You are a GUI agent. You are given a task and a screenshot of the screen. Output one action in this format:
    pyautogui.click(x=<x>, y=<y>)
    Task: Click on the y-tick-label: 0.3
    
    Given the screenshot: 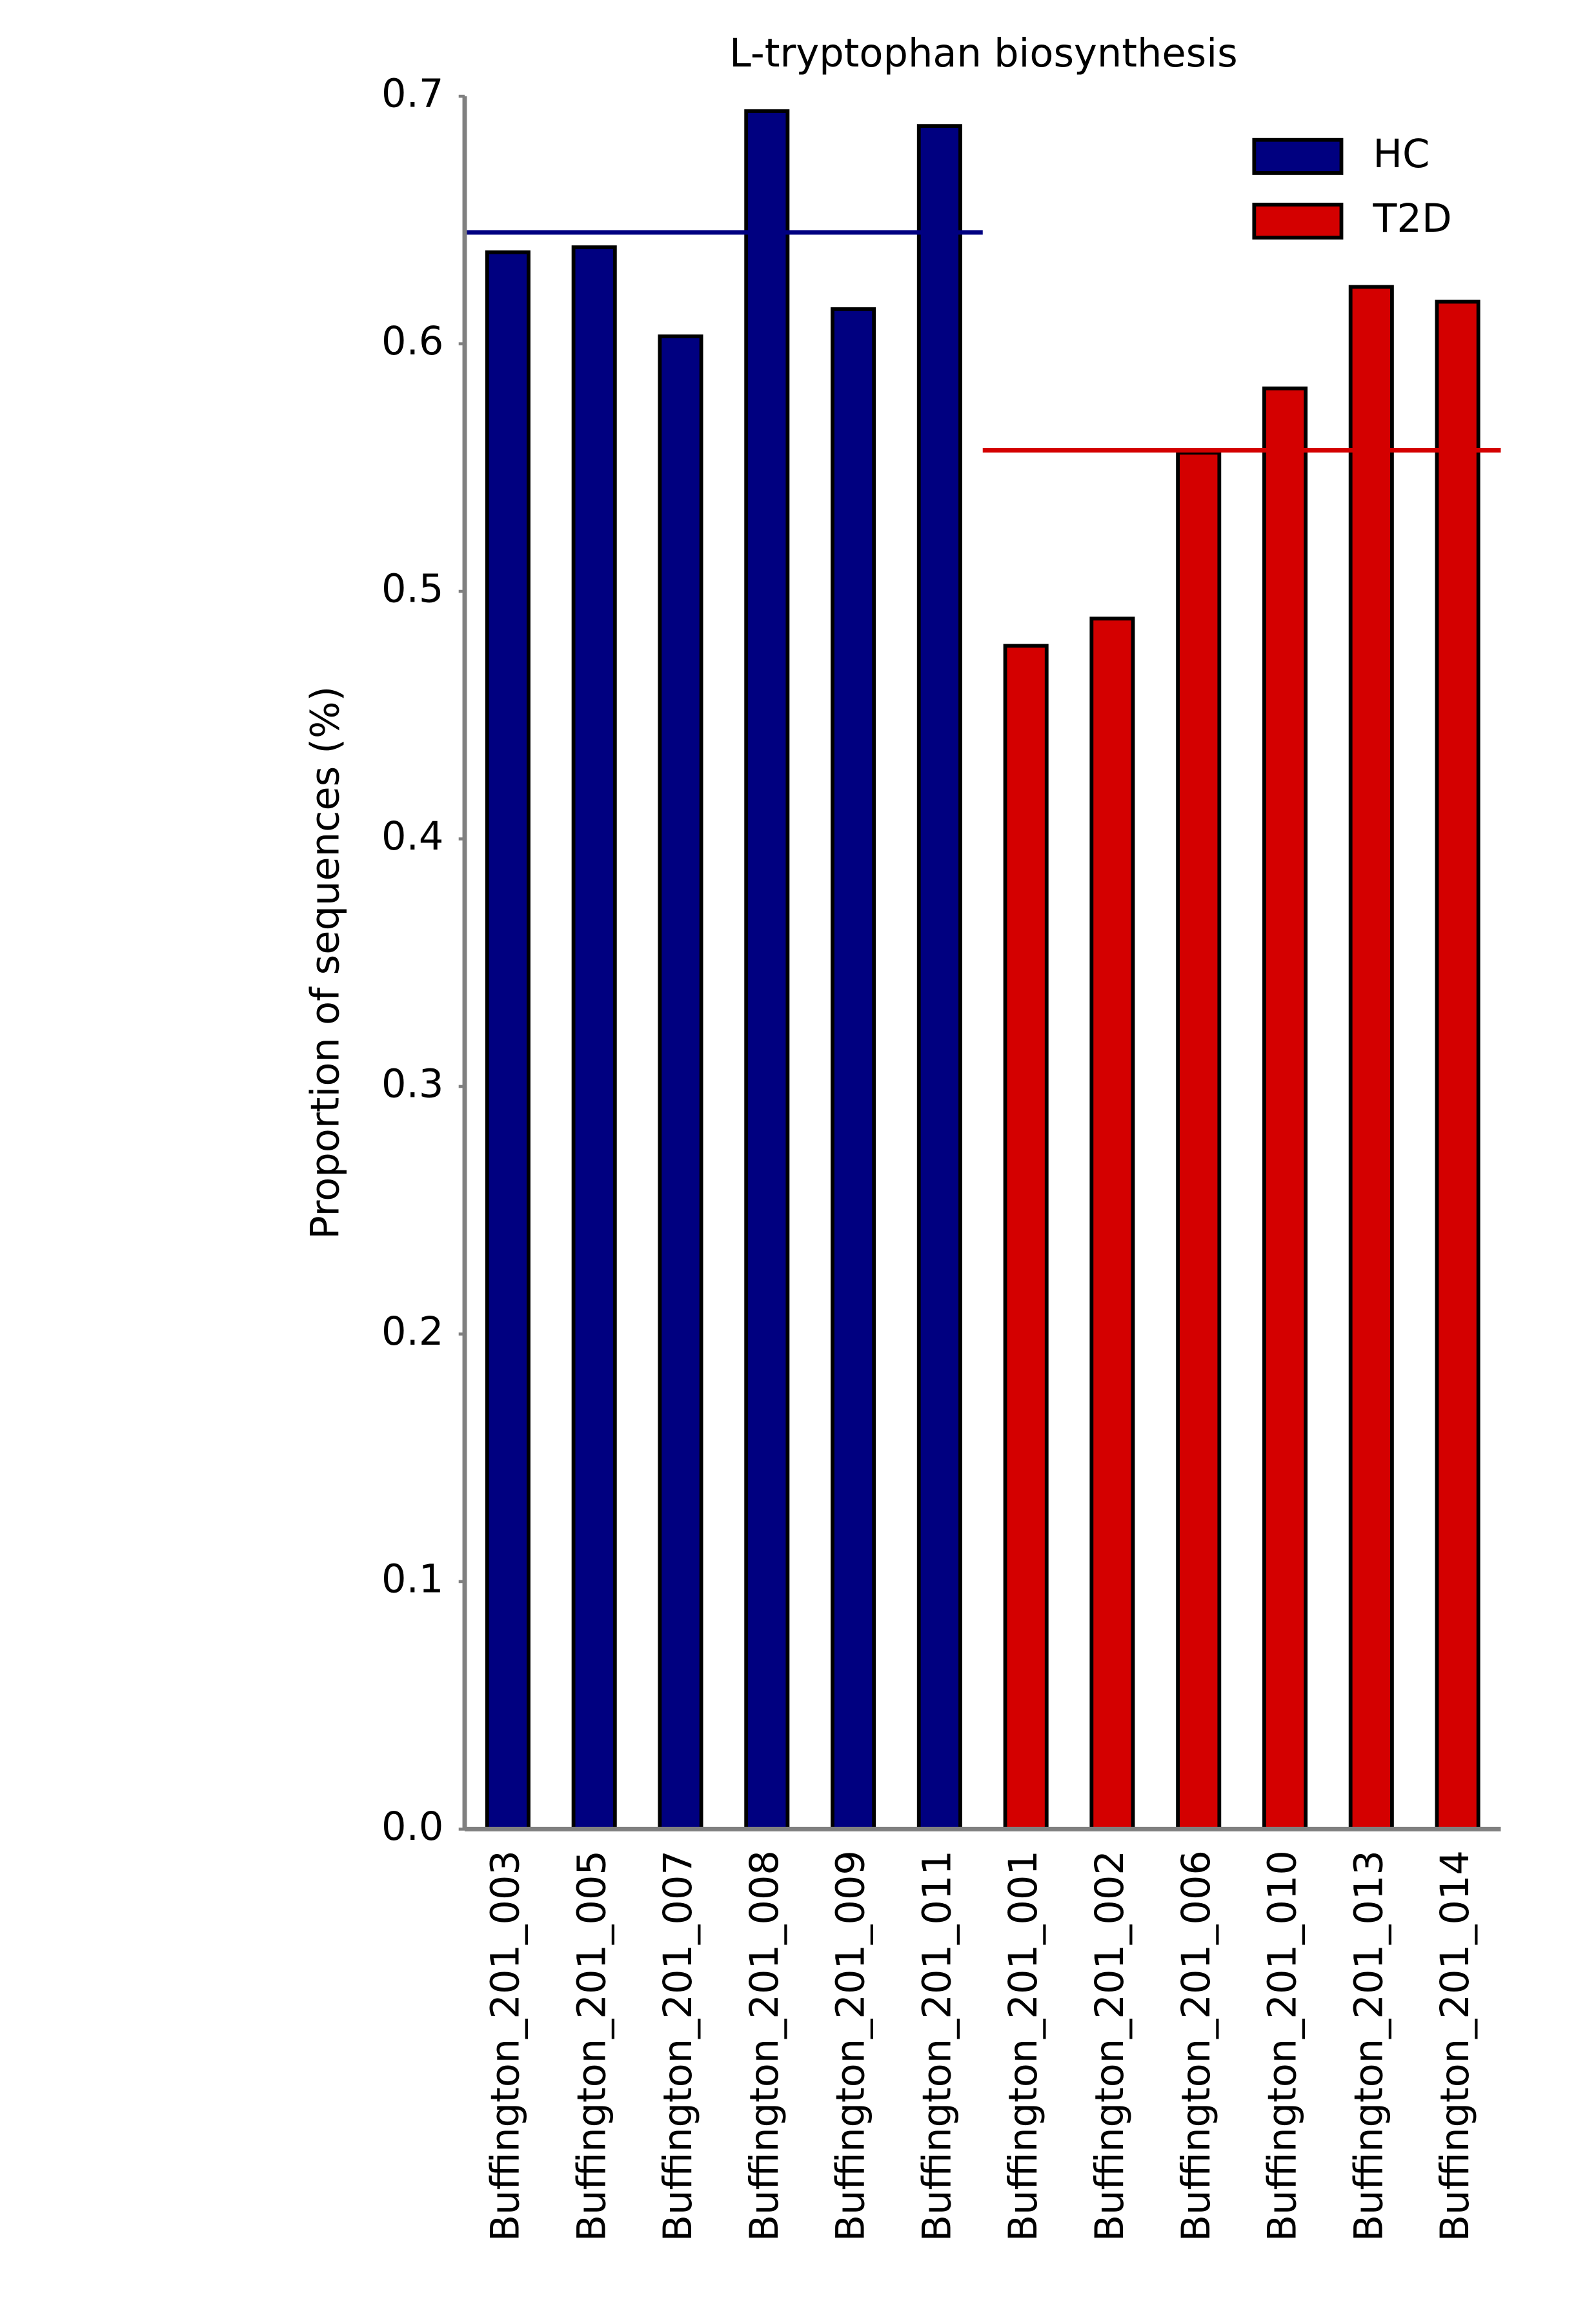 What is the action you would take?
    pyautogui.click(x=412, y=1084)
    